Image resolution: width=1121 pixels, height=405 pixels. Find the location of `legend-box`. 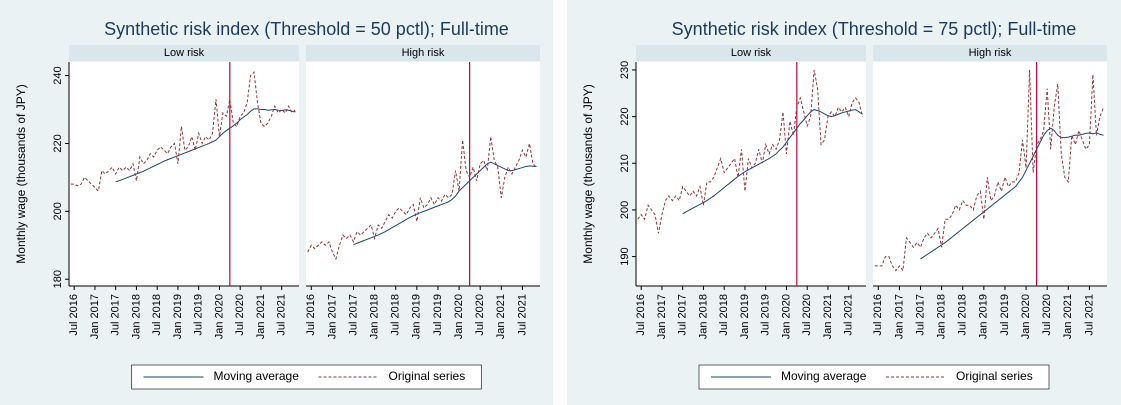

legend-box is located at coordinates (306, 377).